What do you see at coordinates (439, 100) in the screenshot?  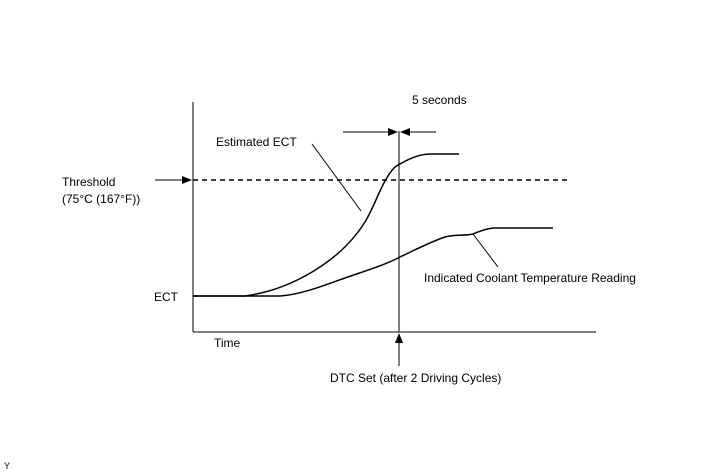 I see `duration-label: 5 seconds` at bounding box center [439, 100].